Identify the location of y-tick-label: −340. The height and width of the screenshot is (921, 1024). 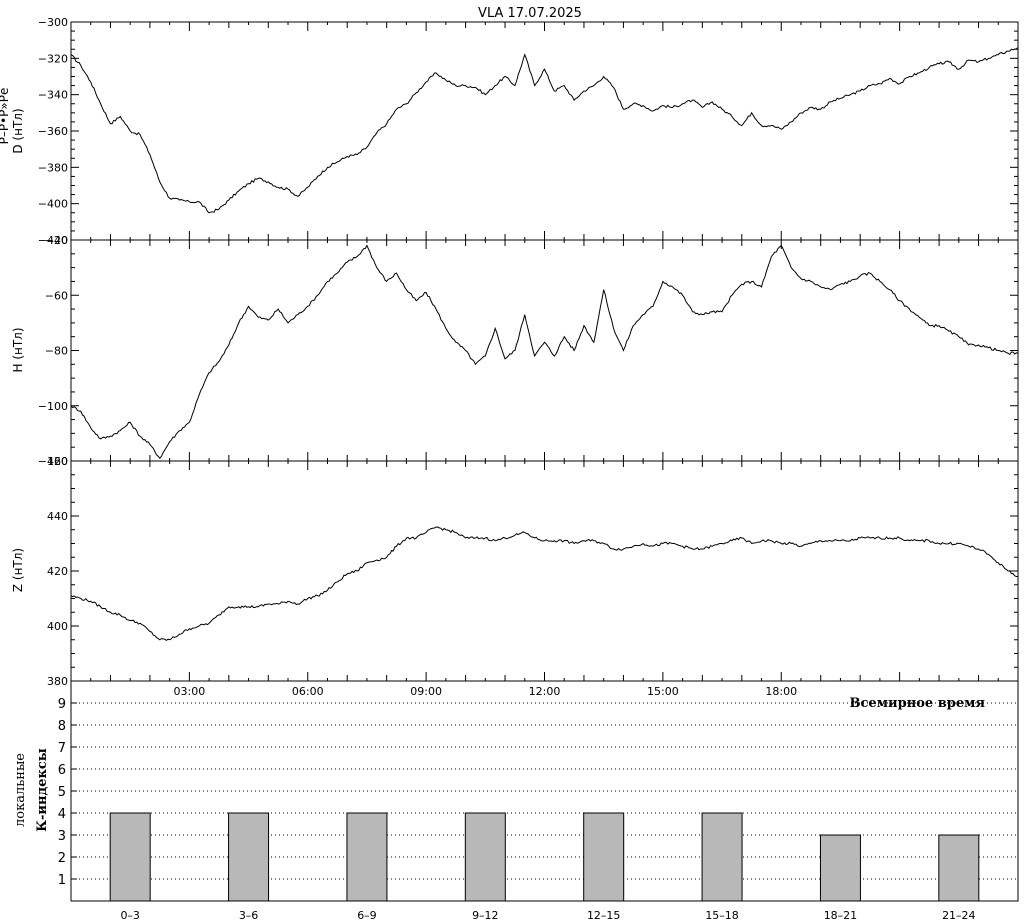
(53, 95).